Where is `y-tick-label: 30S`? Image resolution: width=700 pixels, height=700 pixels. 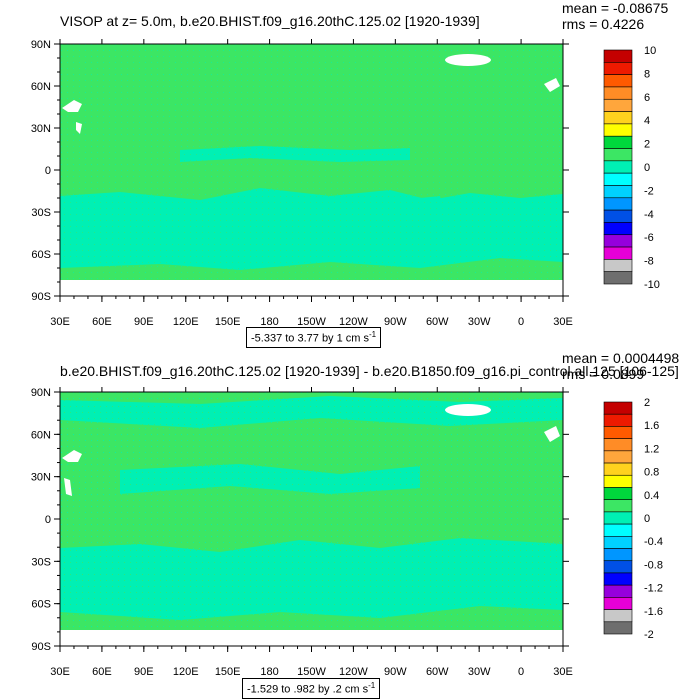
y-tick-label: 30S is located at coordinates (41, 213).